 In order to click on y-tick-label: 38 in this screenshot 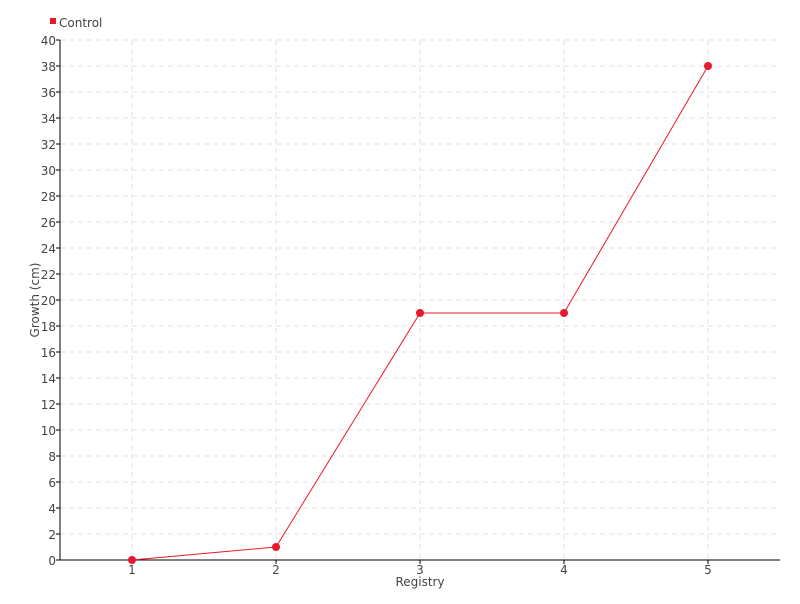, I will do `click(48, 67)`.